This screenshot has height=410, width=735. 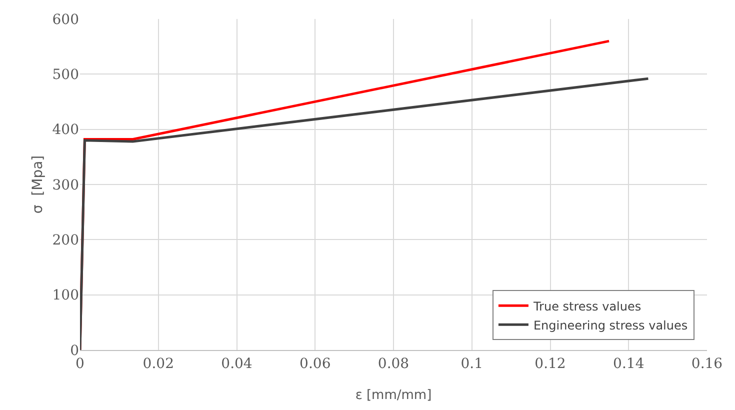 What do you see at coordinates (65, 240) in the screenshot?
I see `y-tick-label: 200` at bounding box center [65, 240].